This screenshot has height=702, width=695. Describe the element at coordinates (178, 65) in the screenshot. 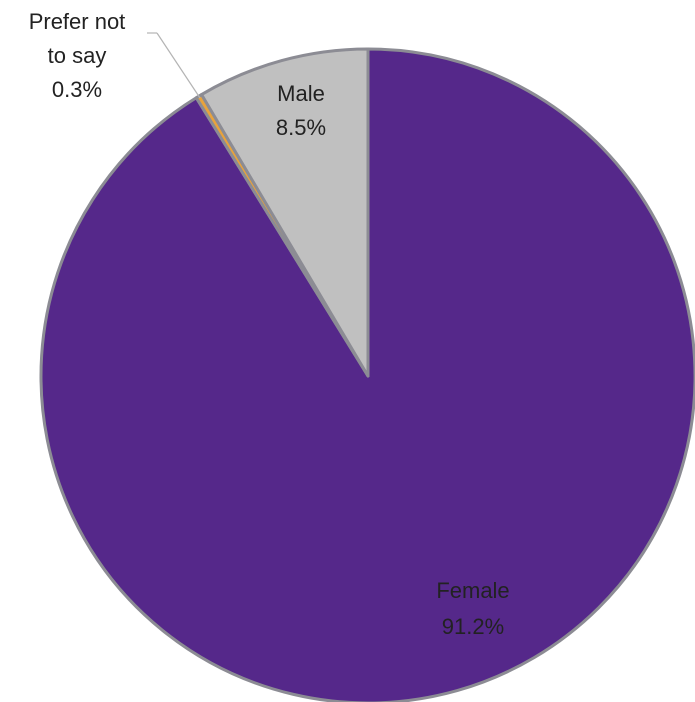

I see `prefer-not-to-say-leader-elbow` at that location.